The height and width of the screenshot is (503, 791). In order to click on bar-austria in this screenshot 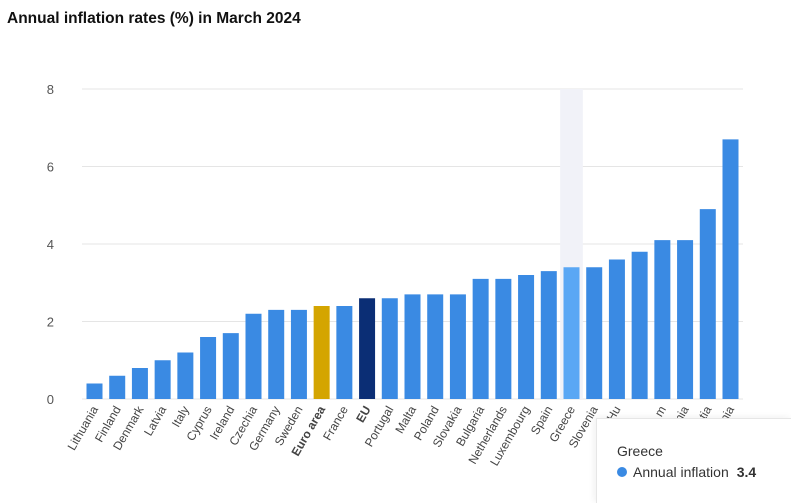, I will do `click(685, 319)`.